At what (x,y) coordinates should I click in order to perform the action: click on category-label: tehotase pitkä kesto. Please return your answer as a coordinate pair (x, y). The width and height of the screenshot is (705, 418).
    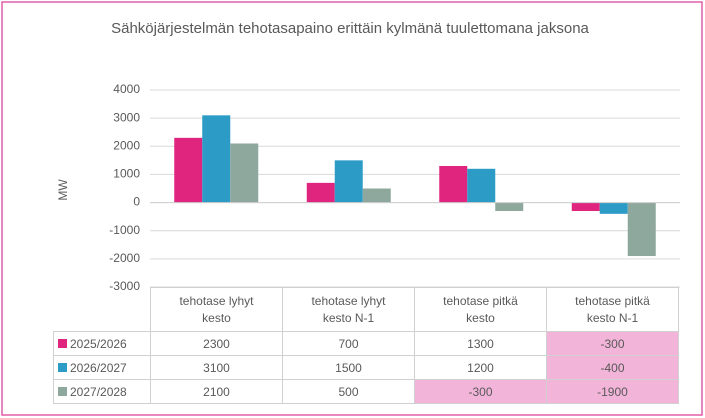
    Looking at the image, I should click on (480, 309).